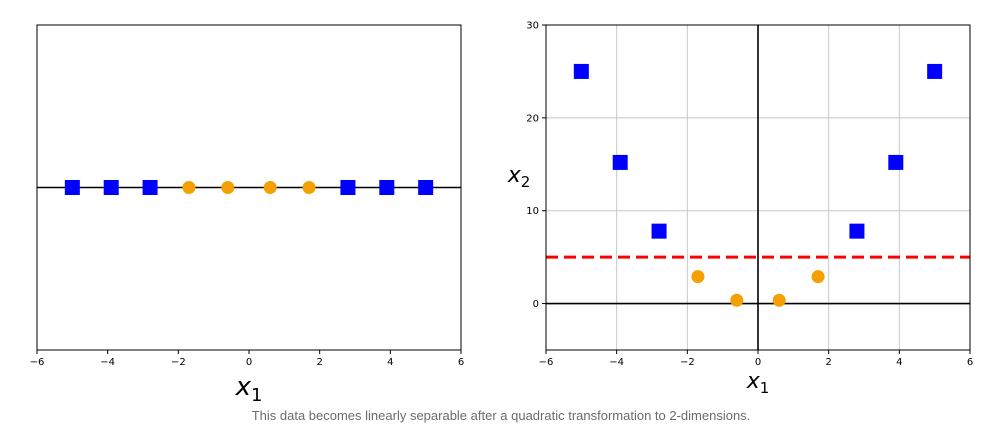  What do you see at coordinates (532, 118) in the screenshot?
I see `y-tick-label: 20` at bounding box center [532, 118].